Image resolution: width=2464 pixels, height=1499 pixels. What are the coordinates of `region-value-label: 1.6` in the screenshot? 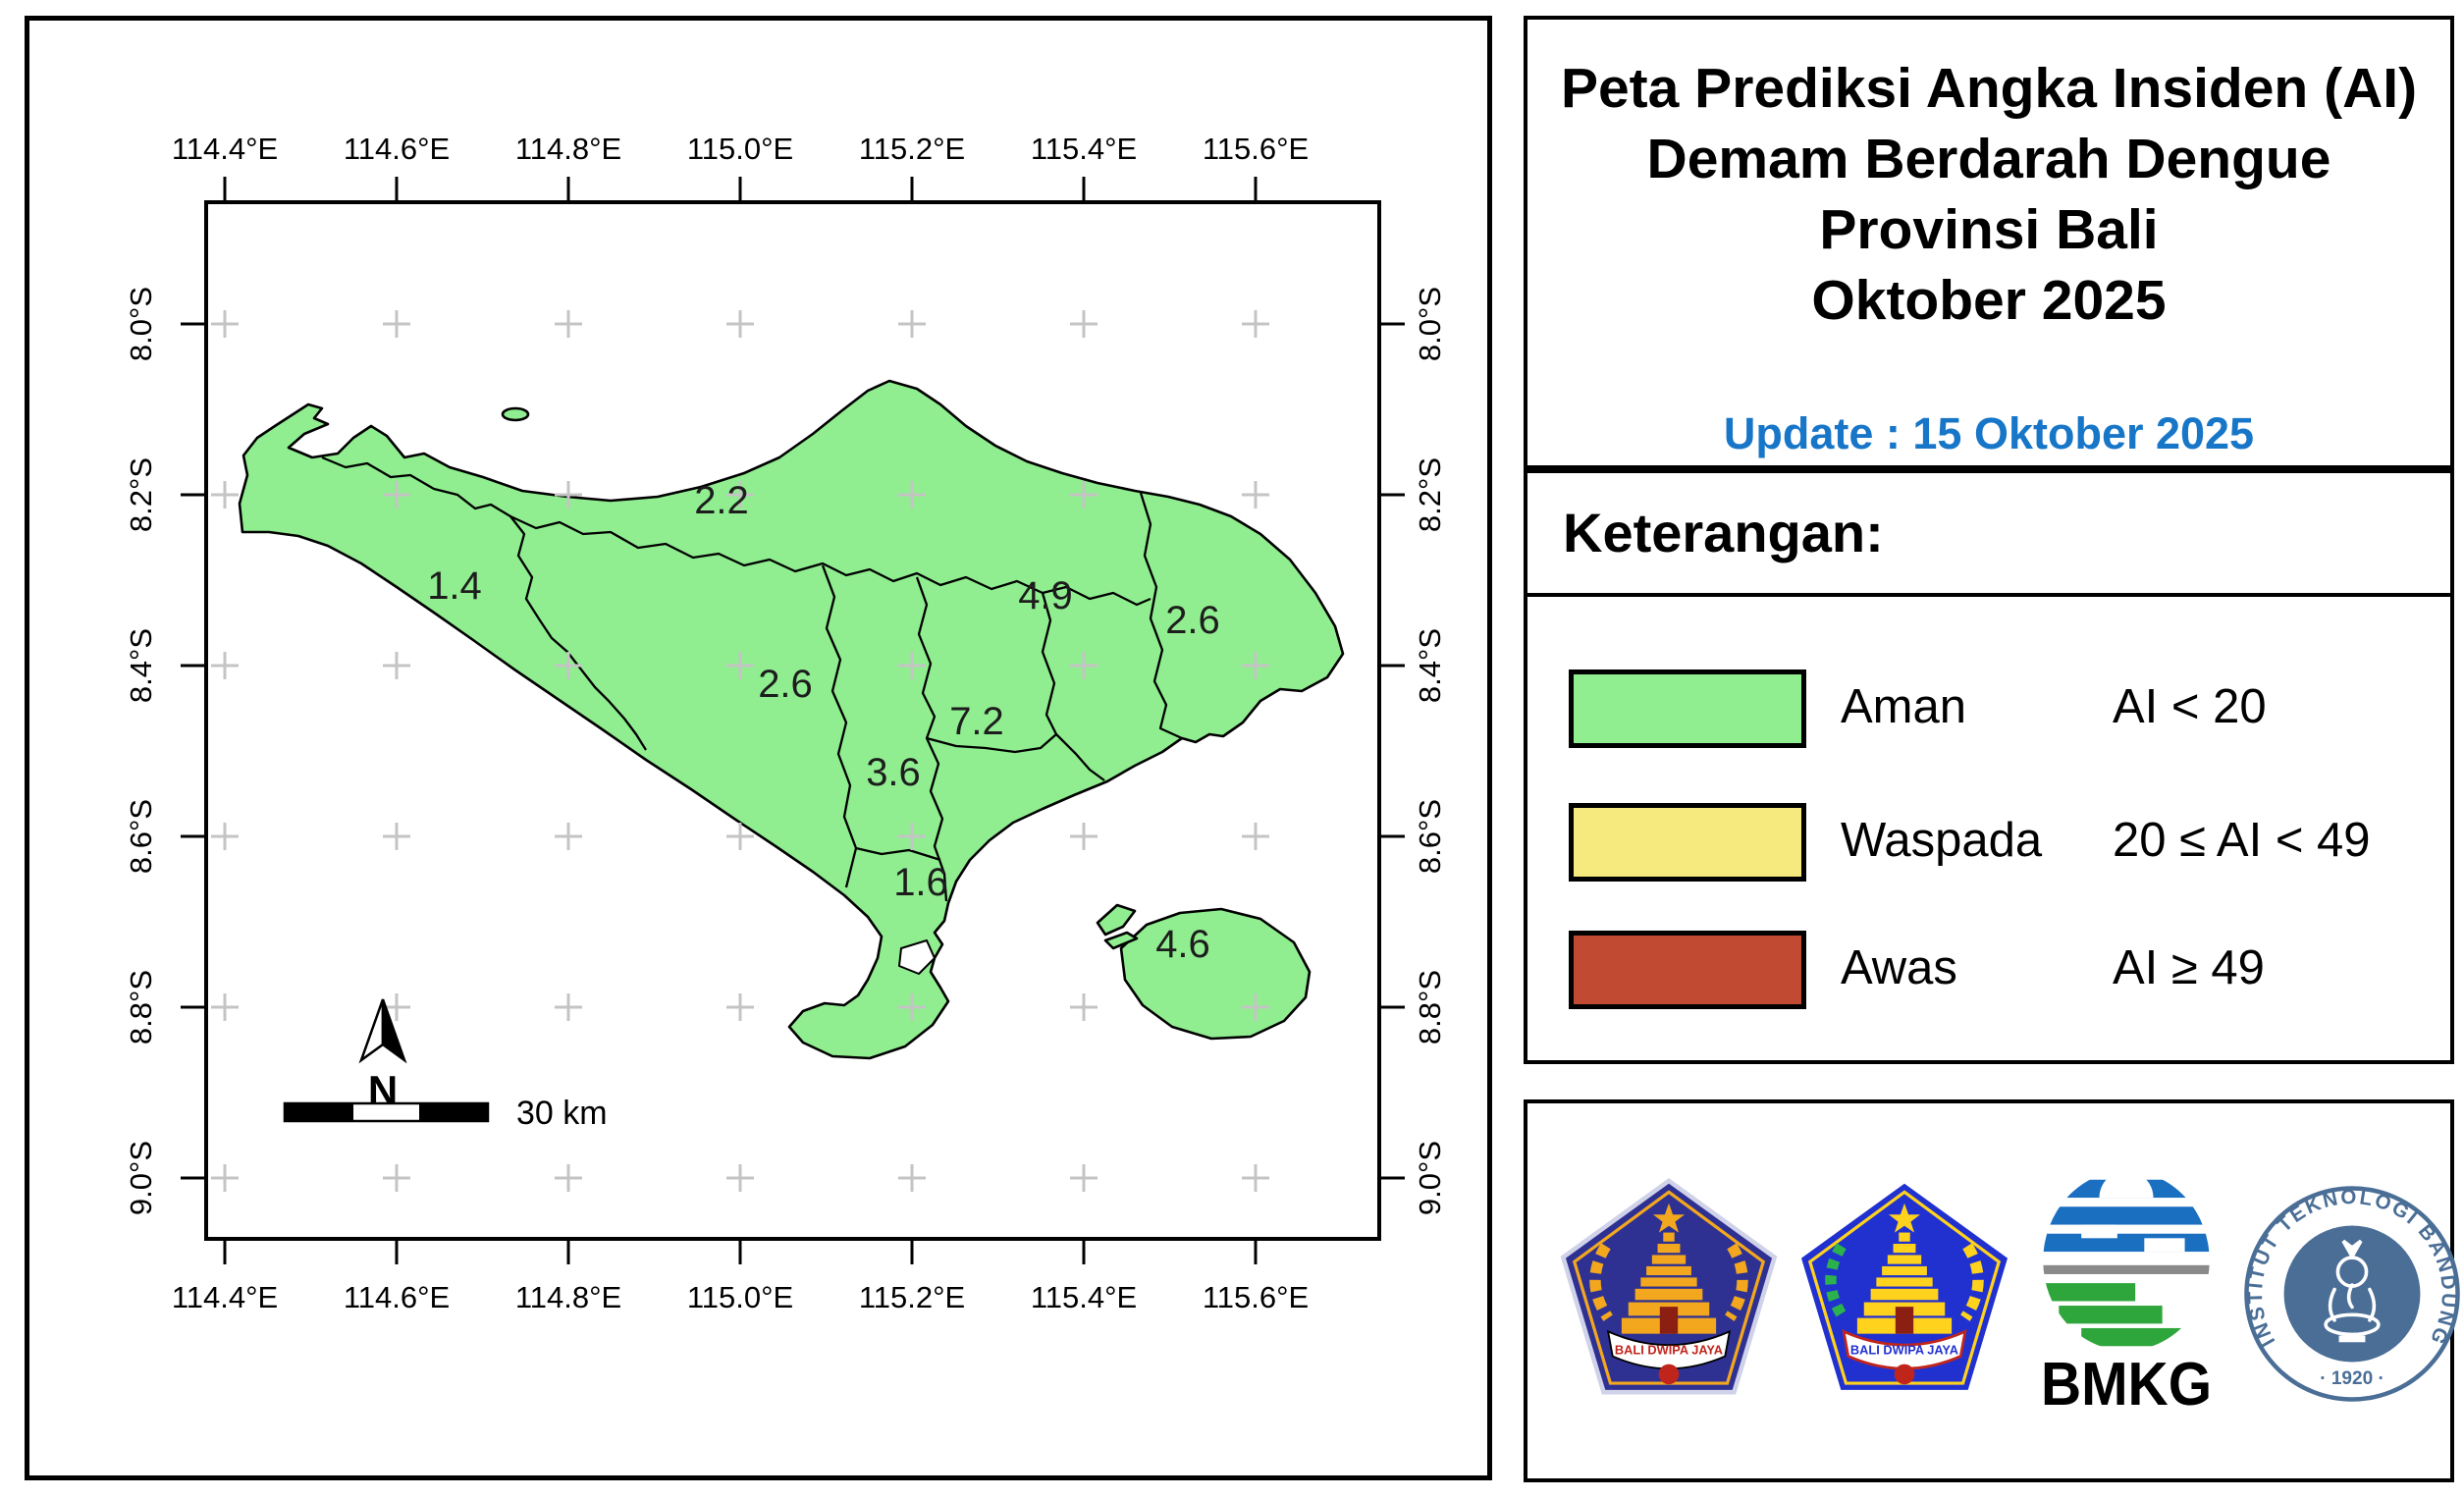 It's located at (920, 882).